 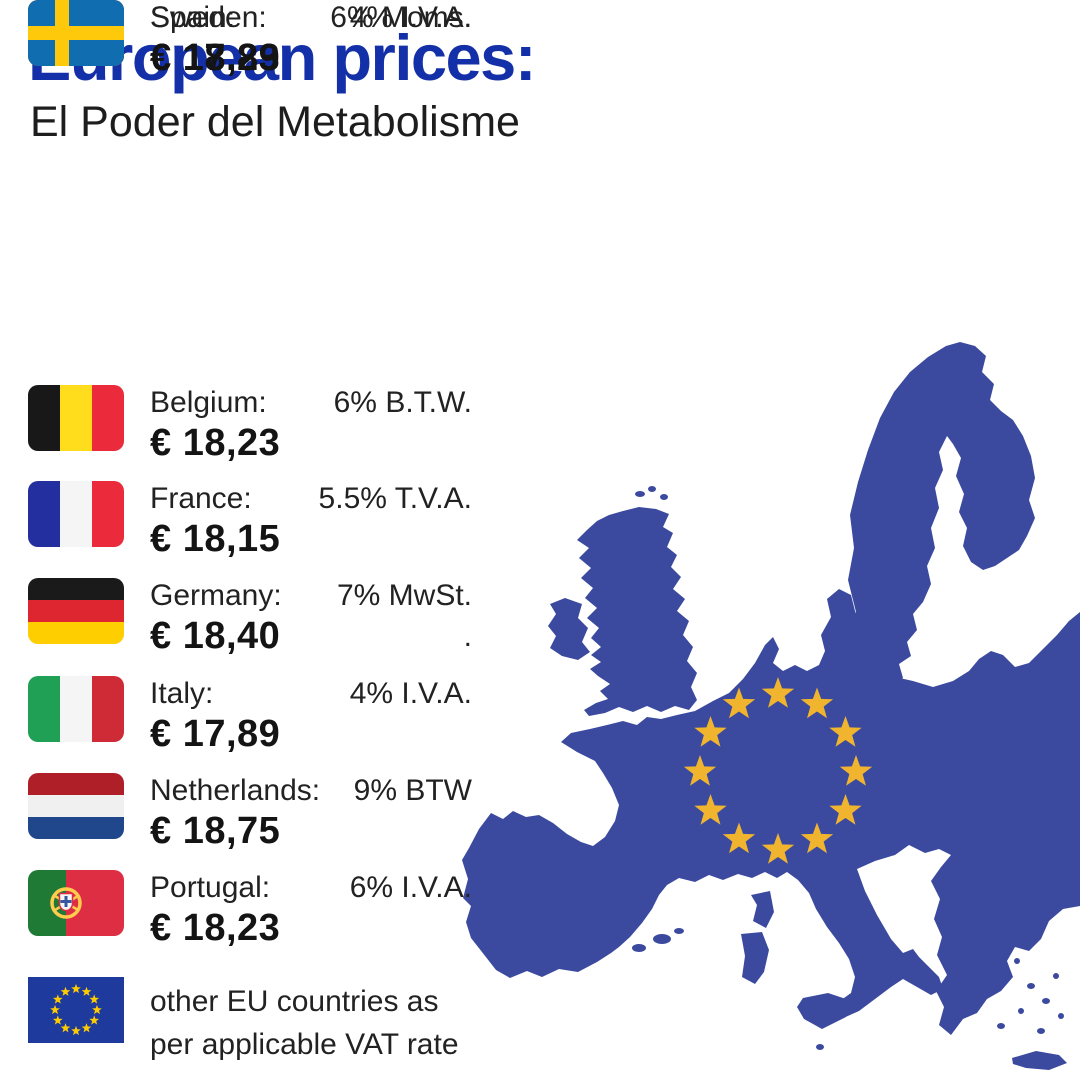 I want to click on country-label: Netherlands:, so click(x=235, y=790).